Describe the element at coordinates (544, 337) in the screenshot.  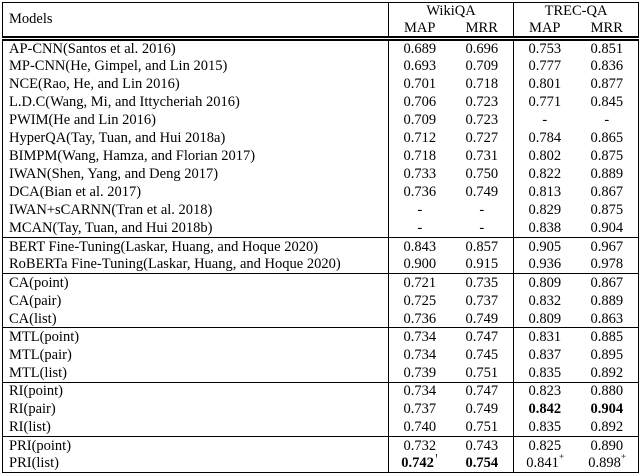
I see `value-cell: 0.831` at that location.